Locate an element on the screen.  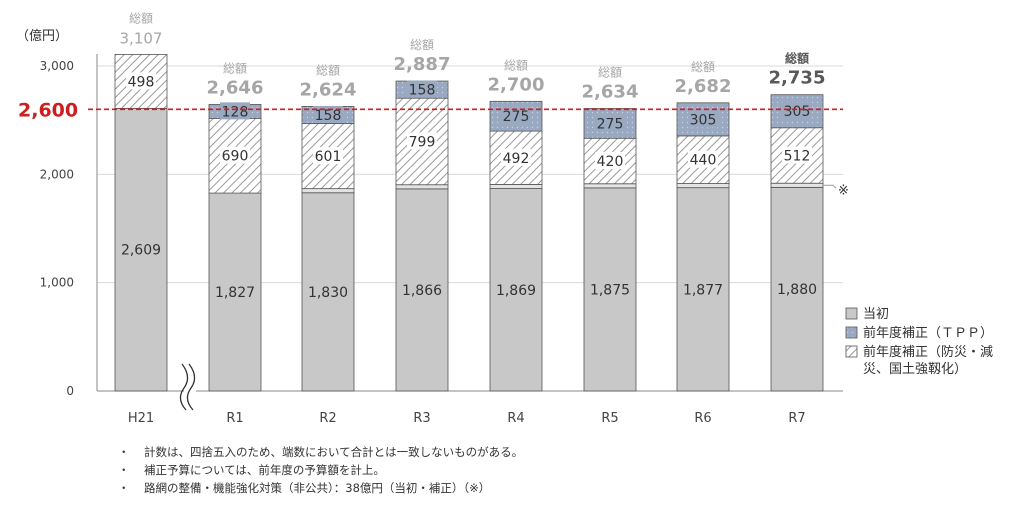
segment-value-text: 601 is located at coordinates (328, 157).